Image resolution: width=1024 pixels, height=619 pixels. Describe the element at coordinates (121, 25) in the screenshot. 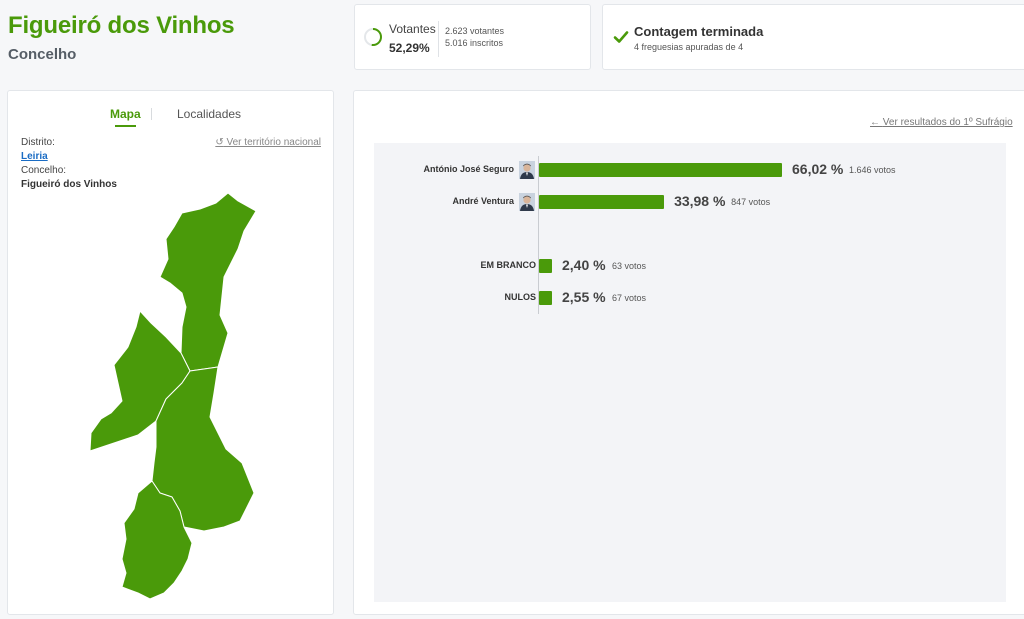

I see `page-title: Figueiró dos Vinhos` at that location.